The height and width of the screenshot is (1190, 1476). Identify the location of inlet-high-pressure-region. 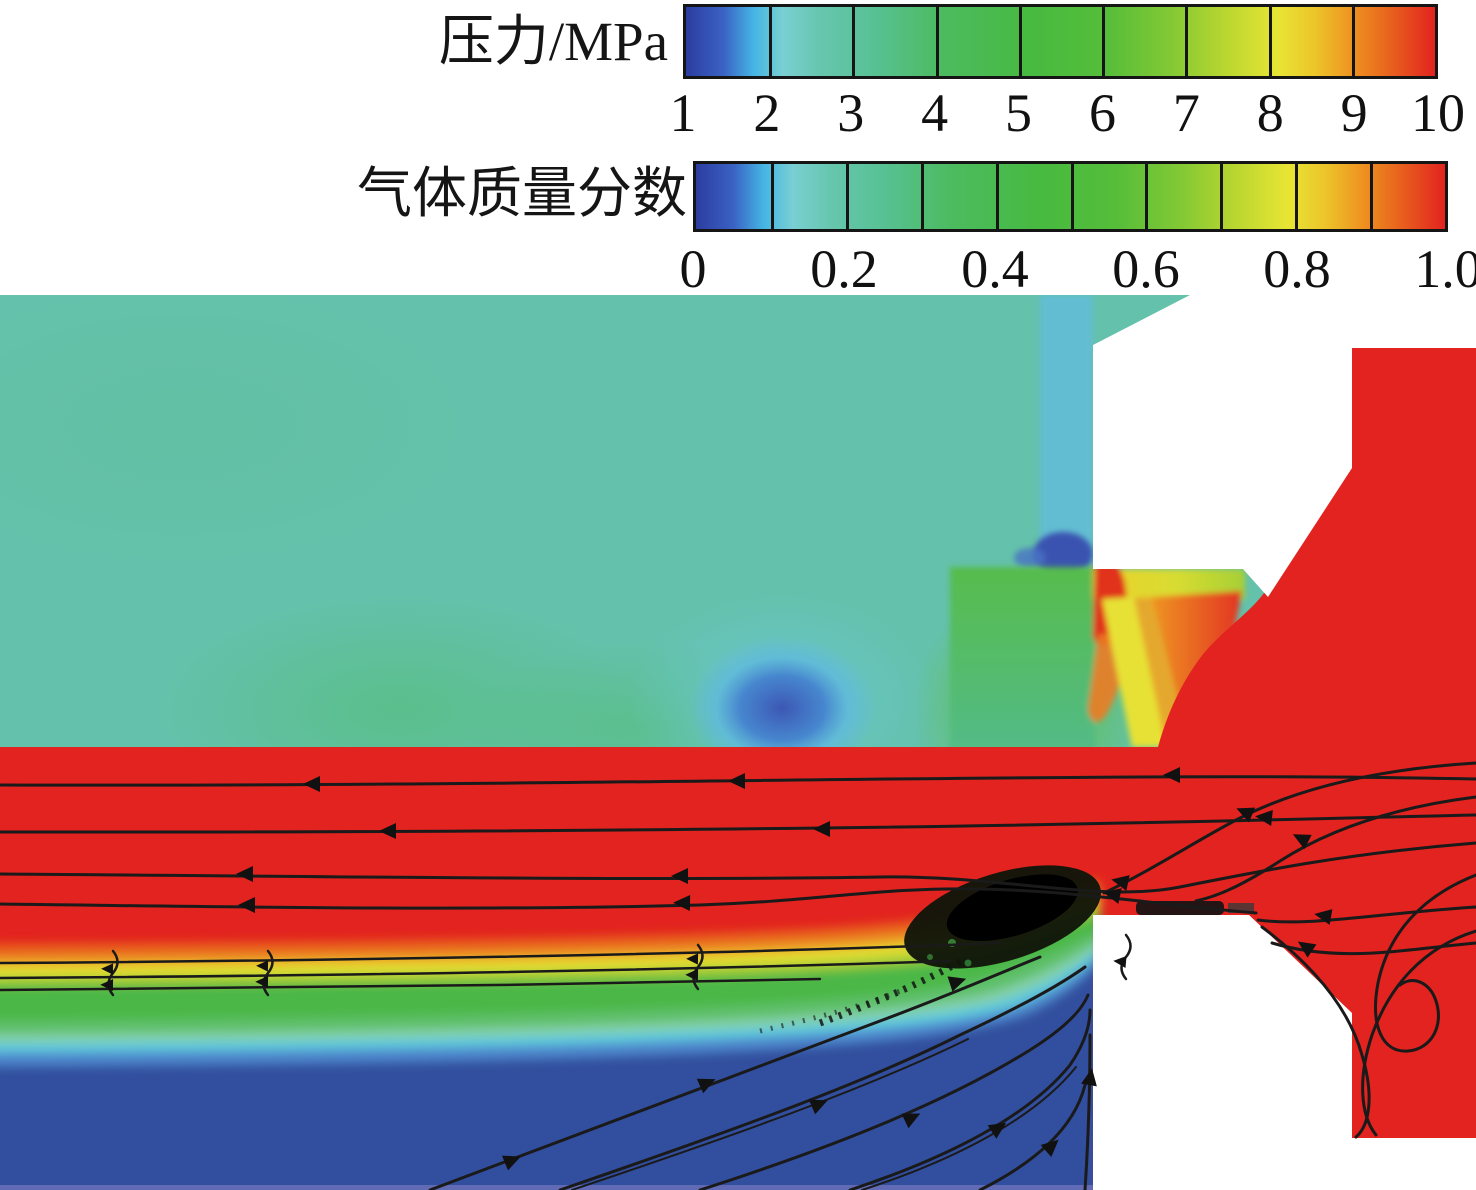
(1317, 547).